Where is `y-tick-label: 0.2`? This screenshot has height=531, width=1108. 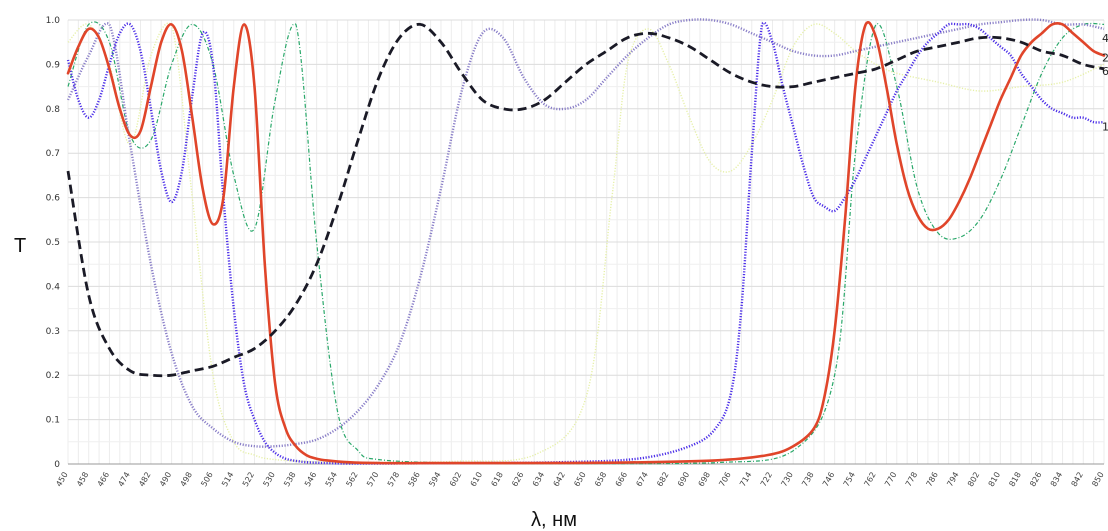
y-tick-label: 0.2 is located at coordinates (53, 376).